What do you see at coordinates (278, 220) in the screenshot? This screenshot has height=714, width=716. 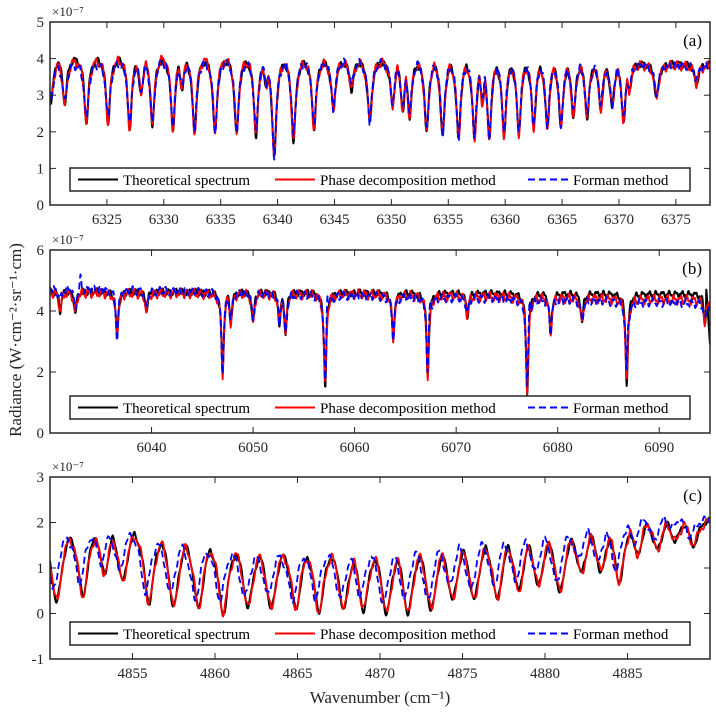 I see `x-tick-label: 6340` at bounding box center [278, 220].